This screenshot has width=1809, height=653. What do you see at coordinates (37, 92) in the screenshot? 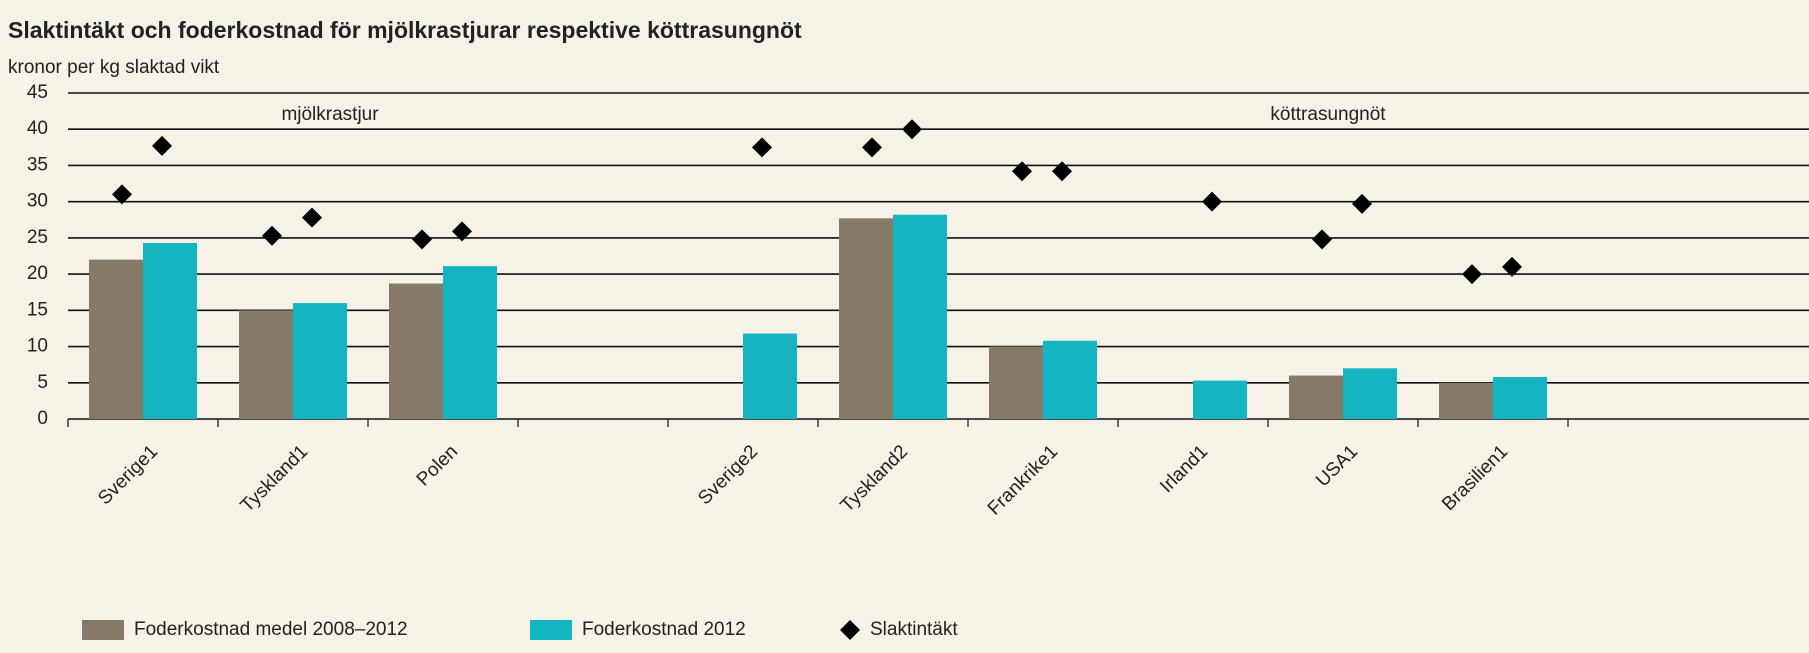
I see `y-tick-label: 45` at bounding box center [37, 92].